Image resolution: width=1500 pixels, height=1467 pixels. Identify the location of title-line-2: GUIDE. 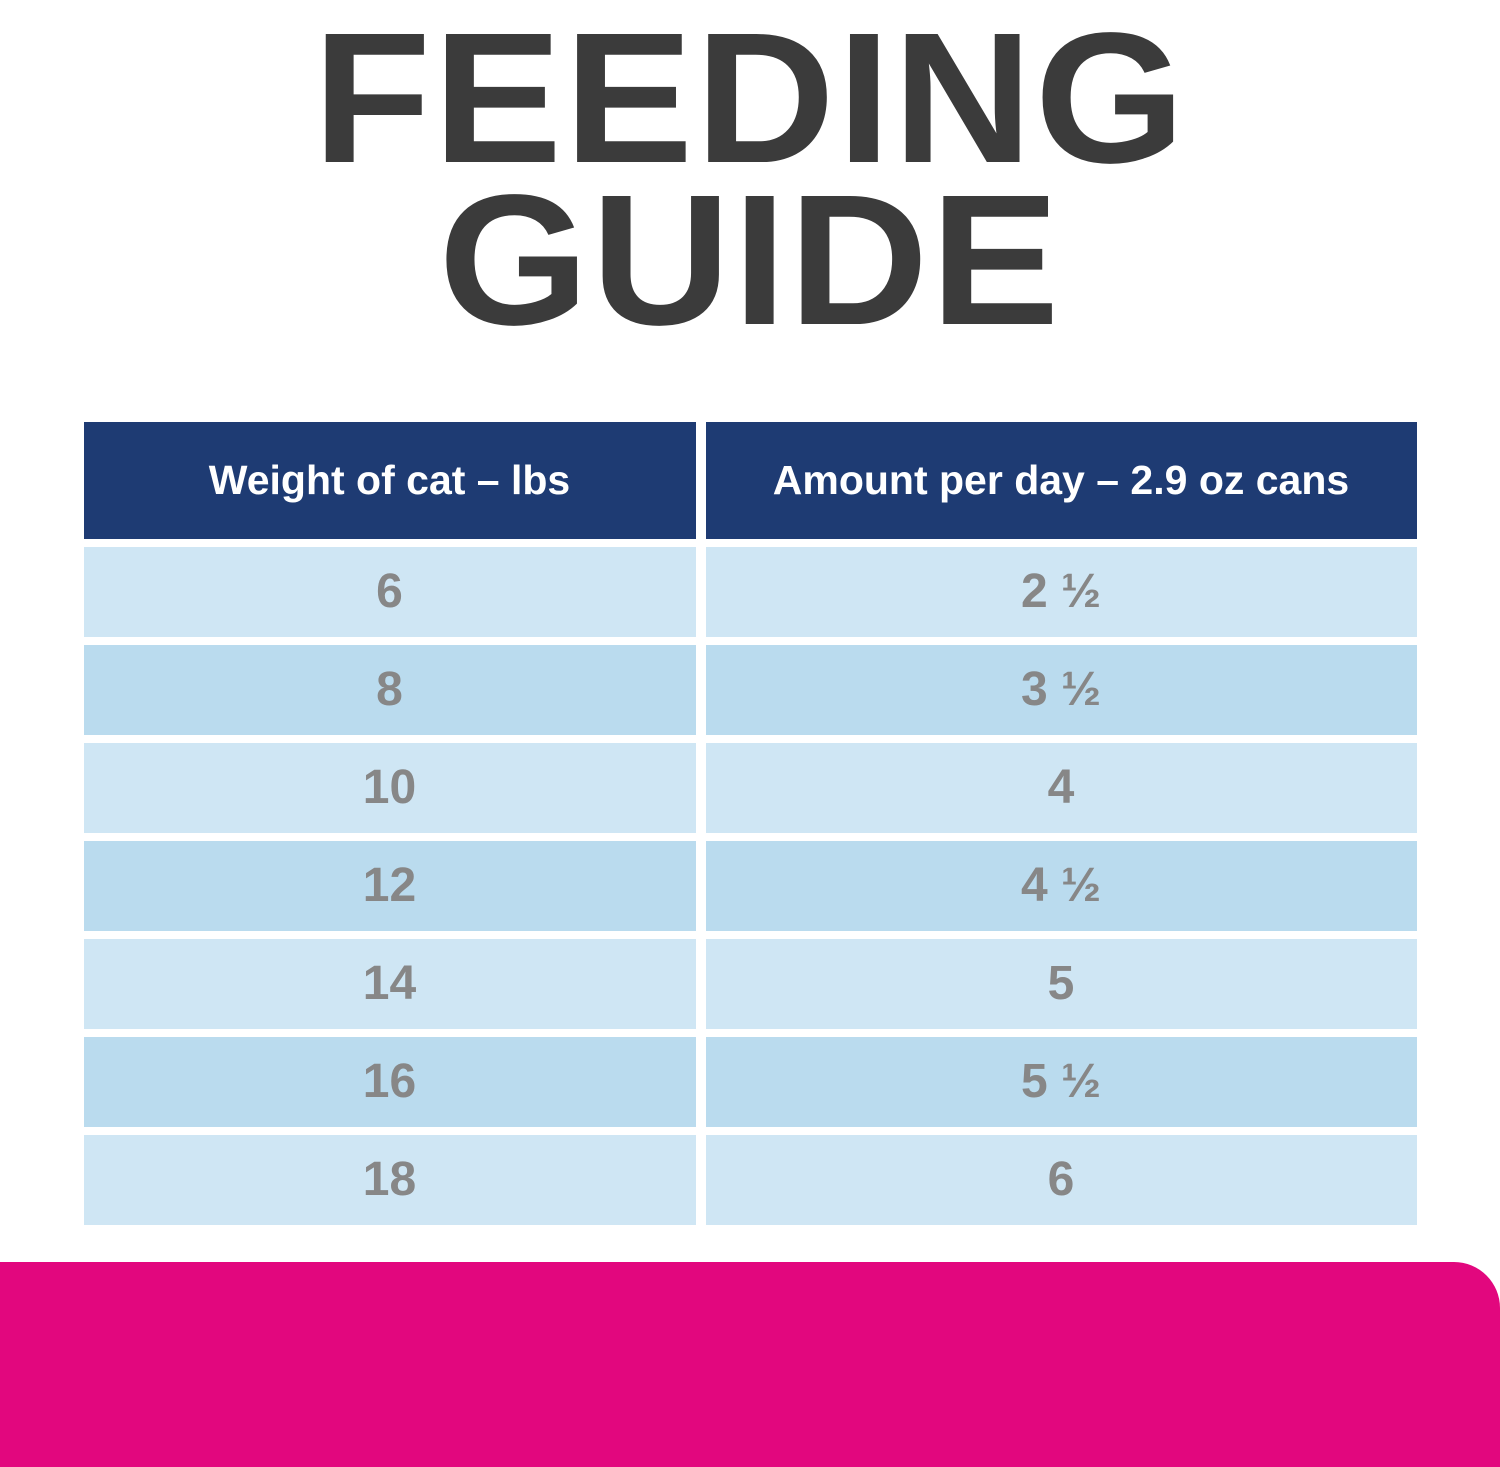
(750, 260).